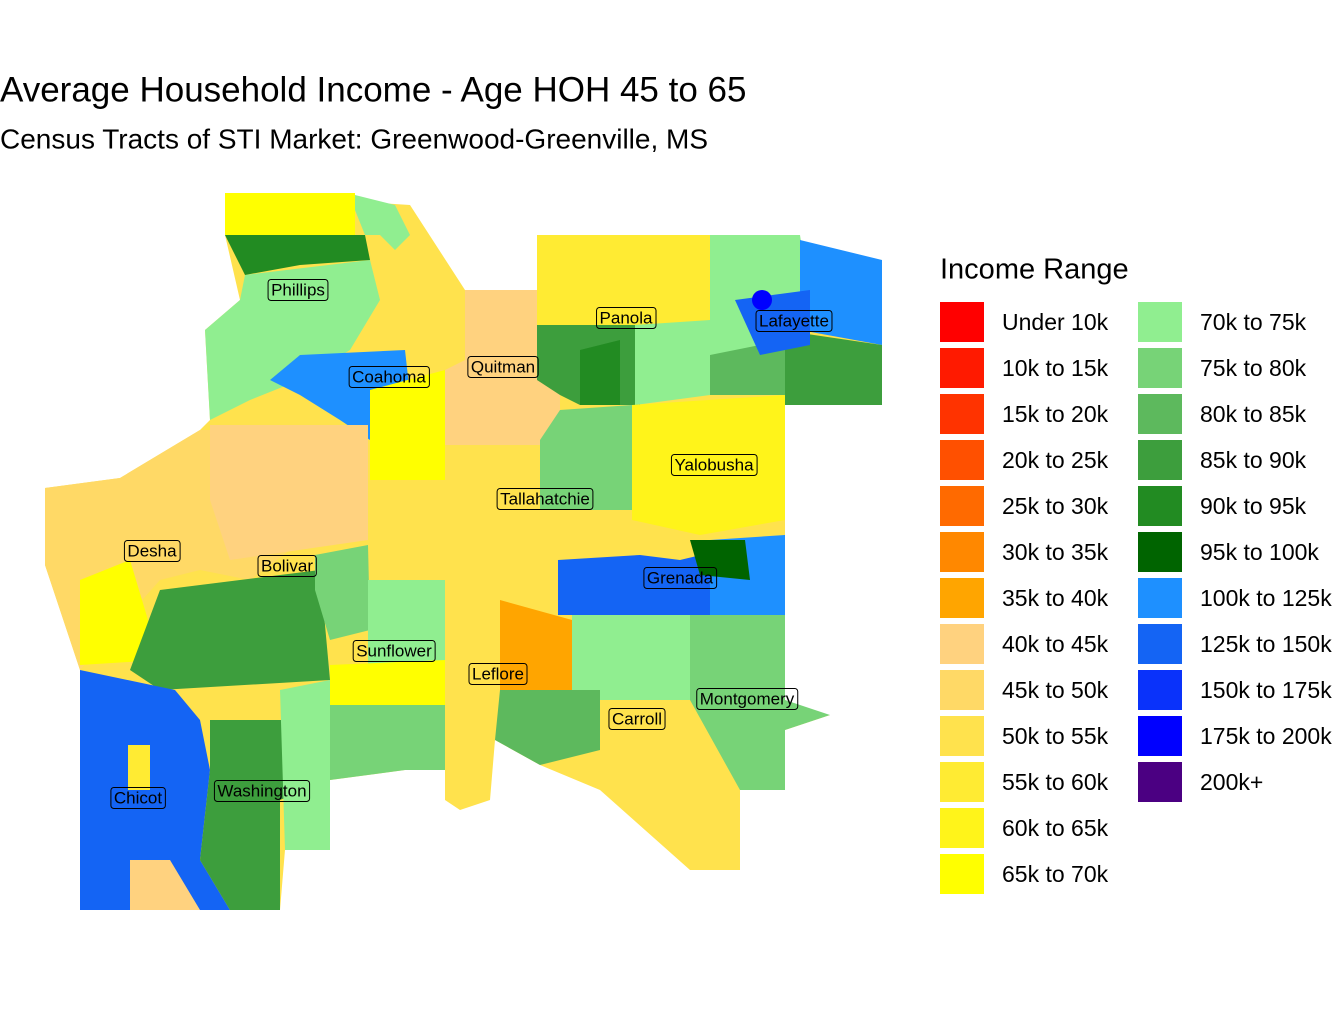  What do you see at coordinates (1055, 552) in the screenshot?
I see `legend-label: 30k to 35k` at bounding box center [1055, 552].